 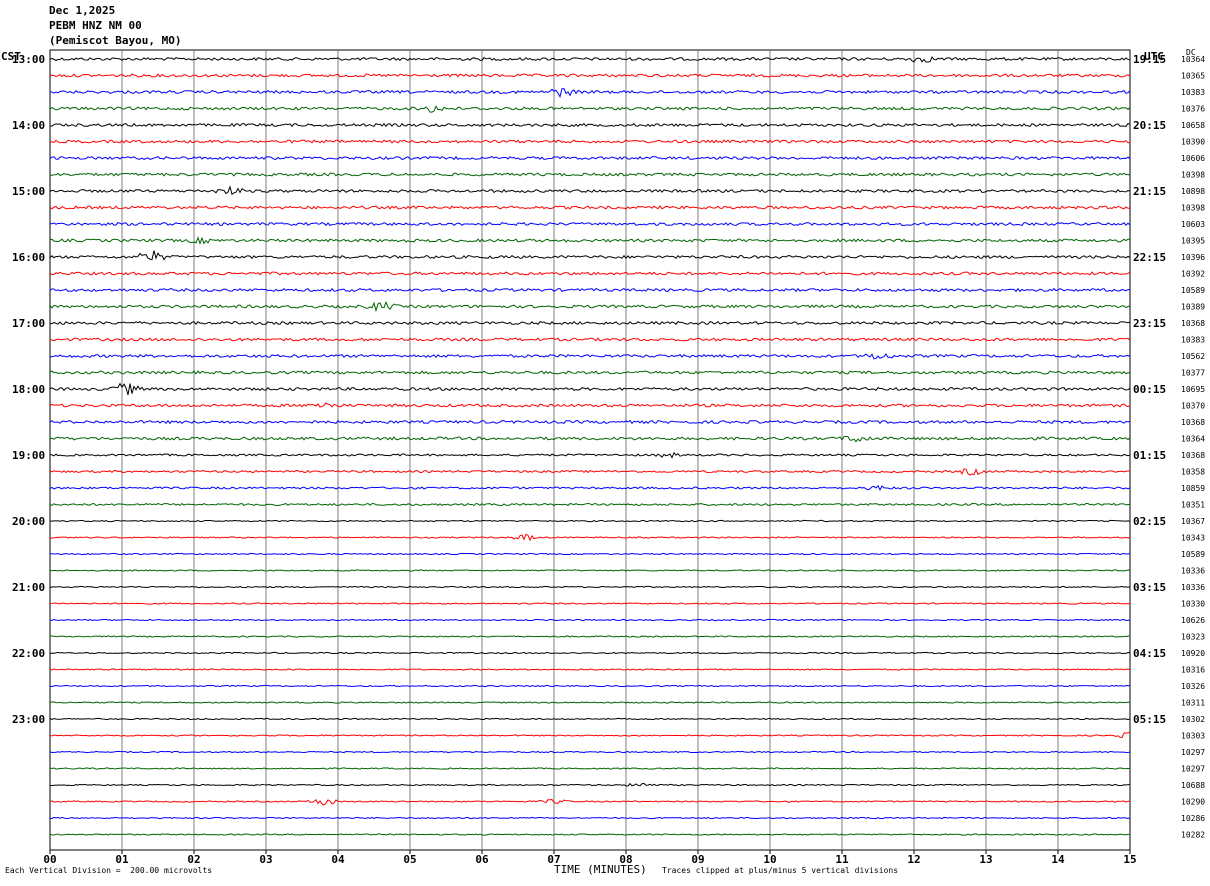 What do you see at coordinates (1193, 175) in the screenshot?
I see `dc-offset-7: 10398` at bounding box center [1193, 175].